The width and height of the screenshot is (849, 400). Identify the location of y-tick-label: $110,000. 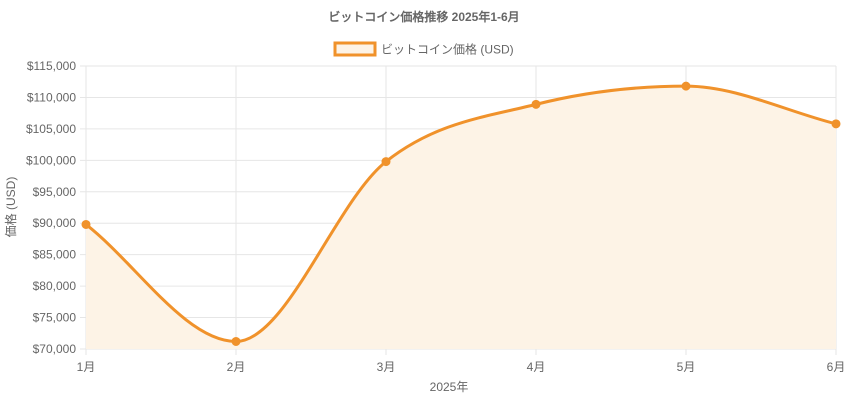
(51, 97).